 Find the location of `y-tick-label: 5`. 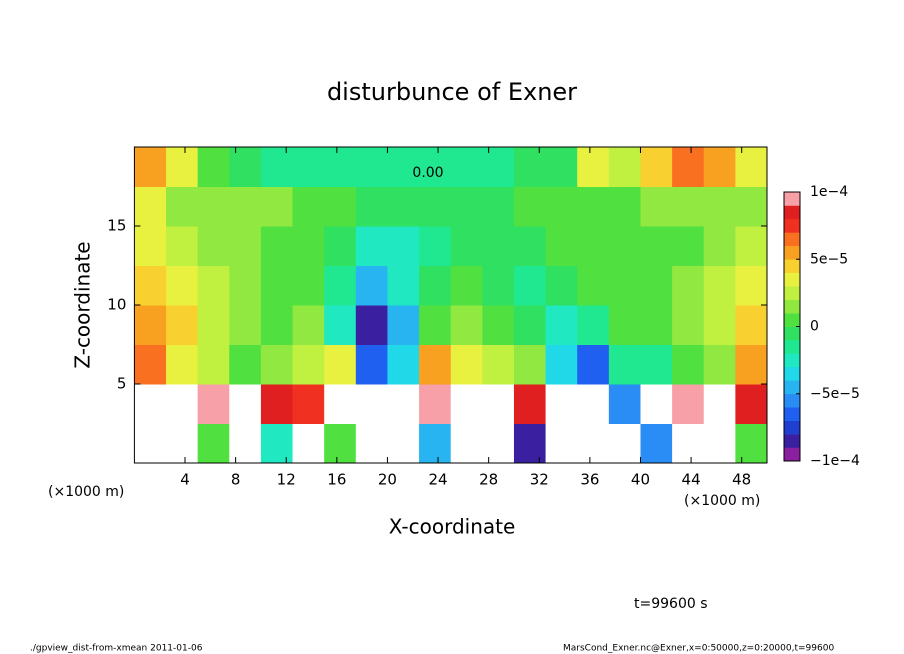

y-tick-label: 5 is located at coordinates (122, 384).